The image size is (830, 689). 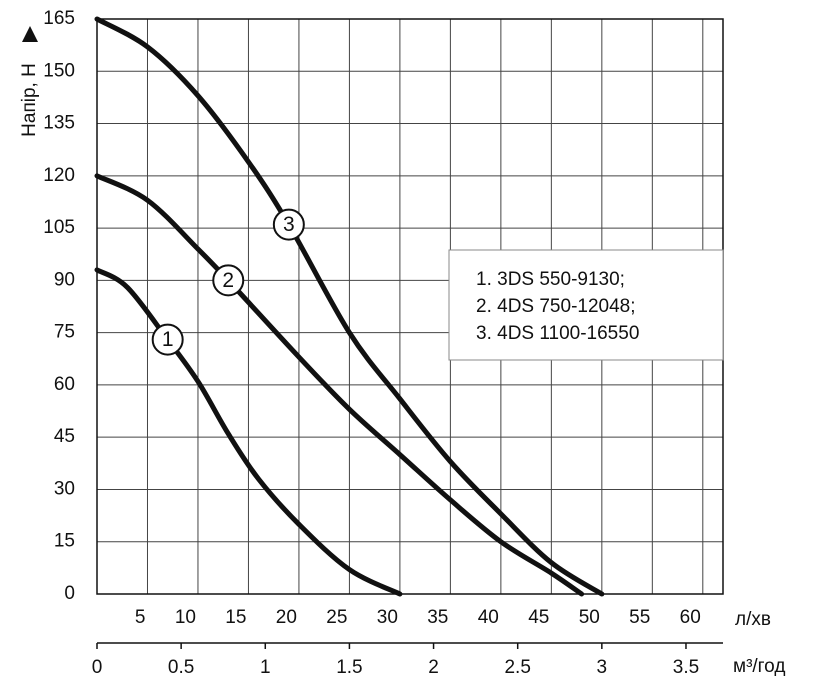 What do you see at coordinates (64, 436) in the screenshot?
I see `y-tick-label: 45` at bounding box center [64, 436].